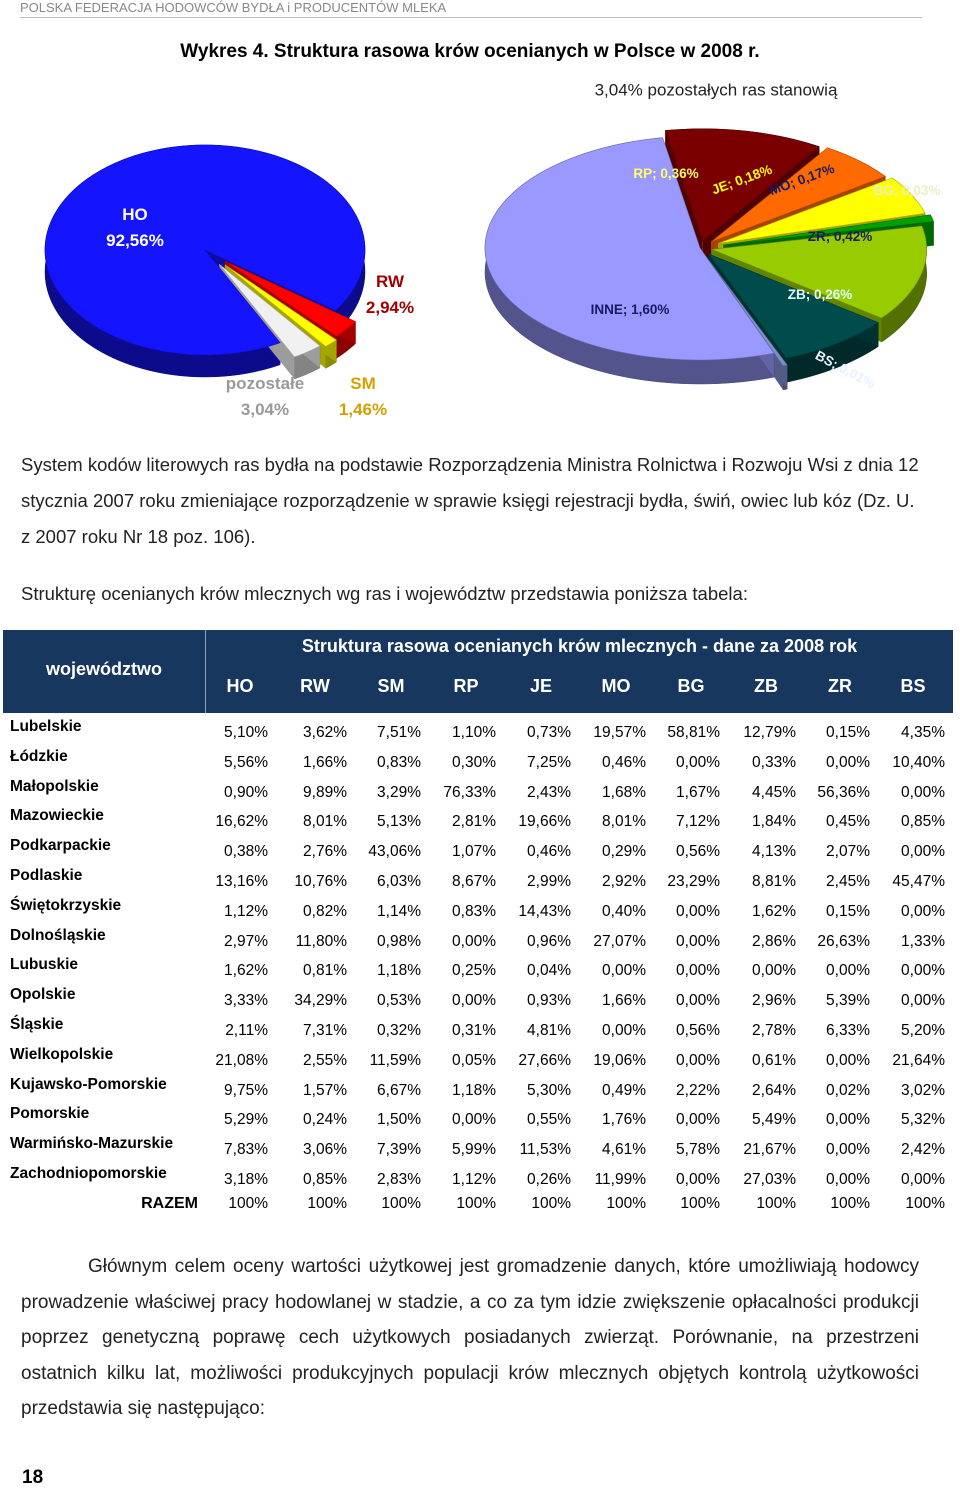  I want to click on table-cell: 2,45%, so click(848, 881).